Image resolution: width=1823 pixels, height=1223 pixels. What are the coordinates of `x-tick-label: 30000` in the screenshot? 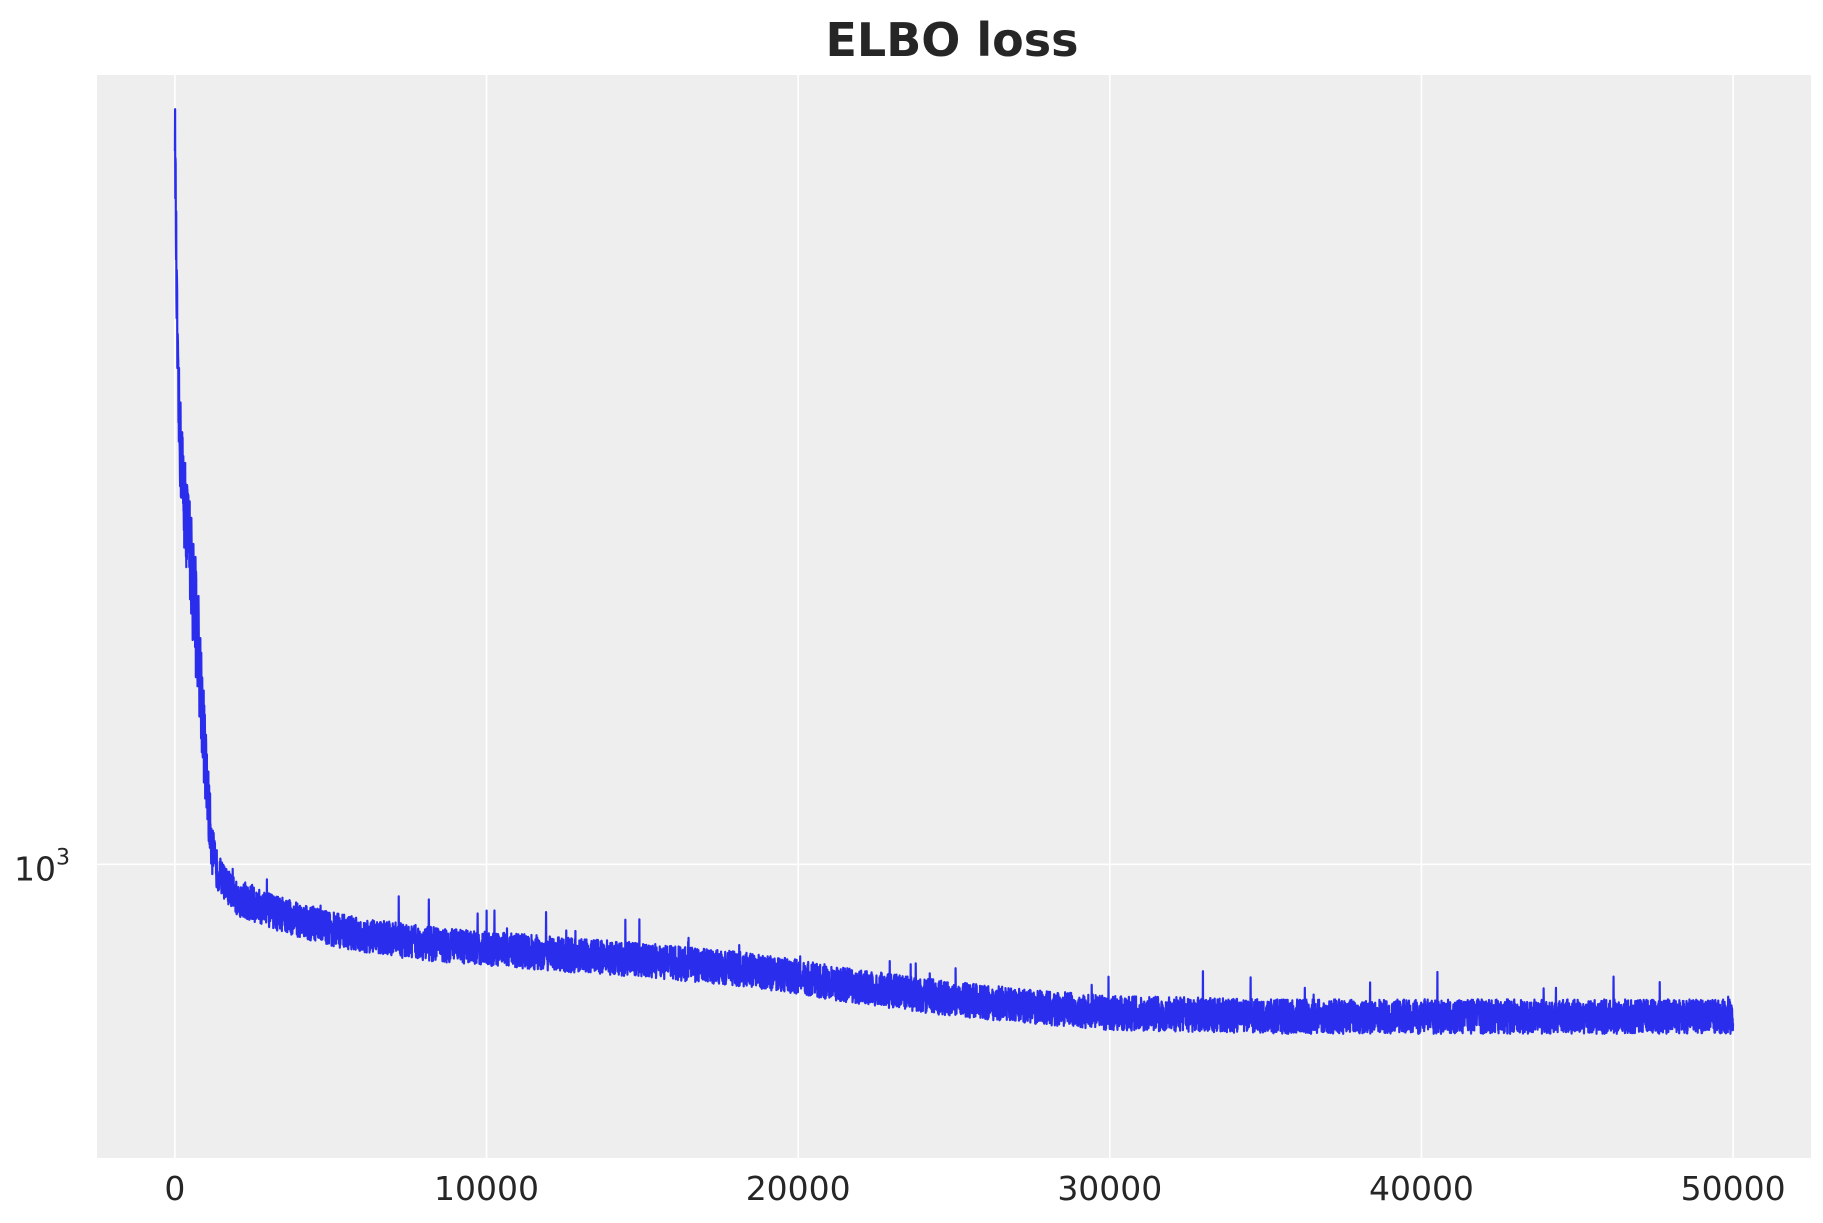 It's located at (1109, 1188).